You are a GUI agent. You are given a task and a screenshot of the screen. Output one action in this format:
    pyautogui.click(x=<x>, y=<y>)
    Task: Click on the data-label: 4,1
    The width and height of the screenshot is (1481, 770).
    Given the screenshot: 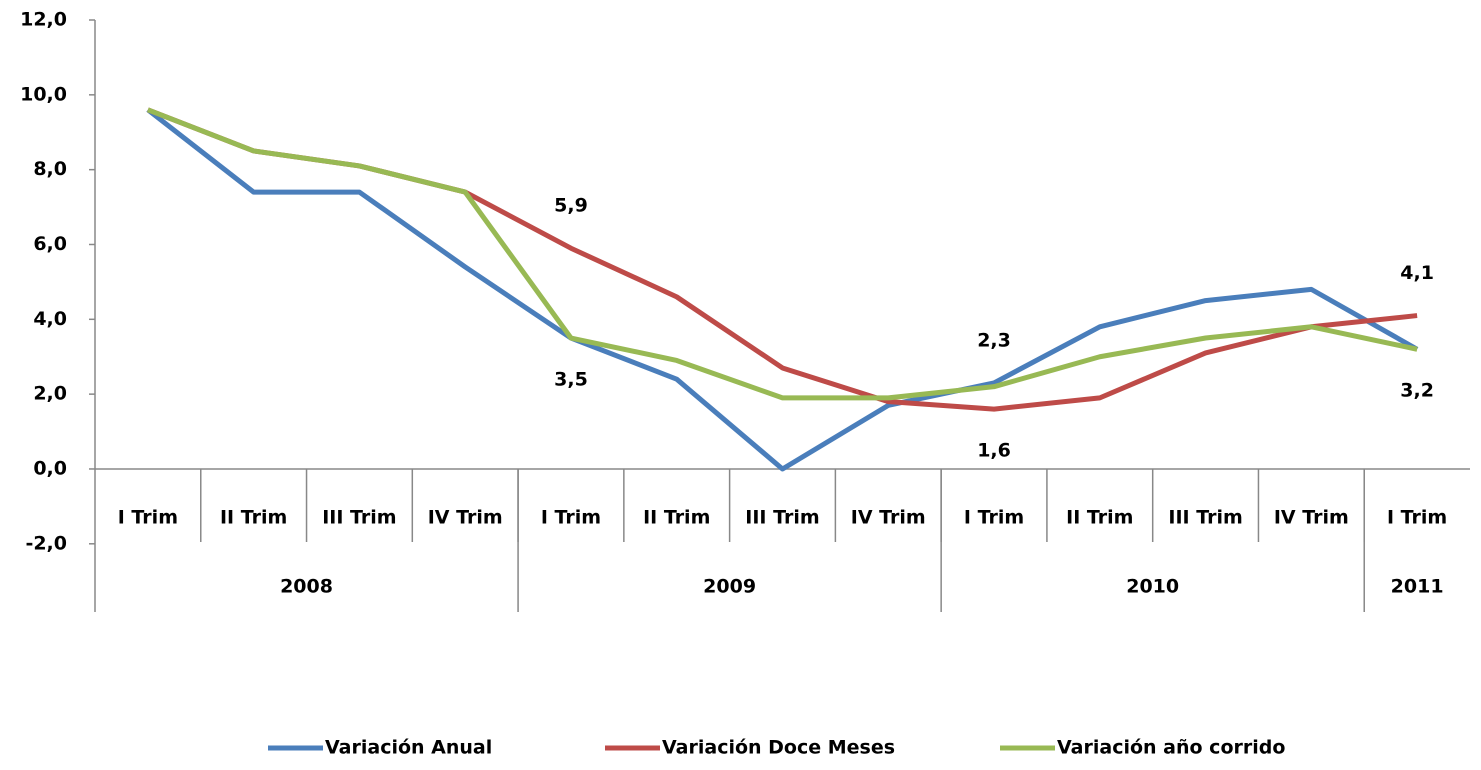 What is the action you would take?
    pyautogui.click(x=1417, y=273)
    